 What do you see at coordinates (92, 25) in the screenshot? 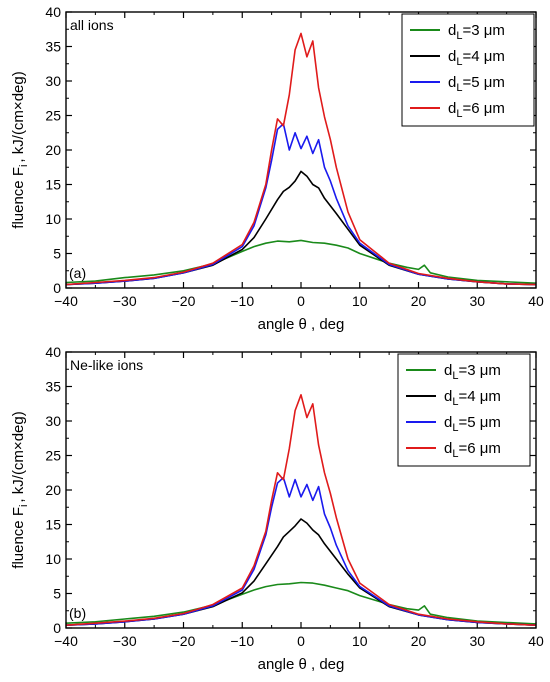
I see `panel-annotation: all ions` at bounding box center [92, 25].